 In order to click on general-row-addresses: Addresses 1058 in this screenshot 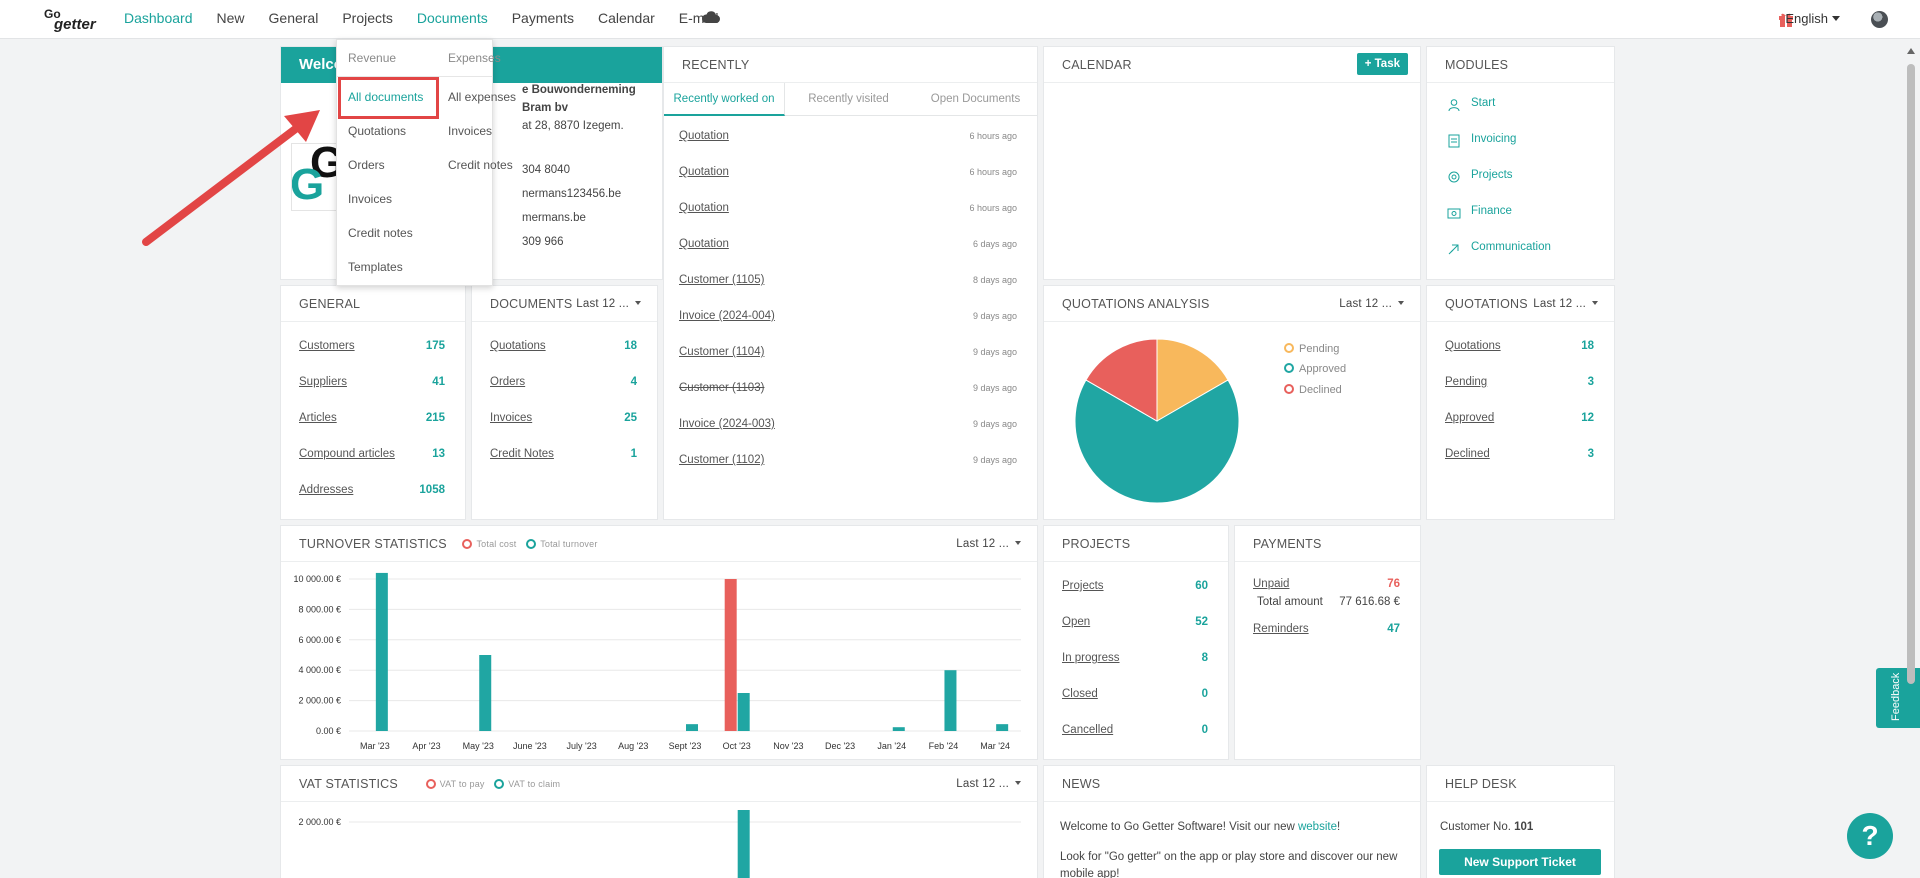, I will do `click(372, 494)`.